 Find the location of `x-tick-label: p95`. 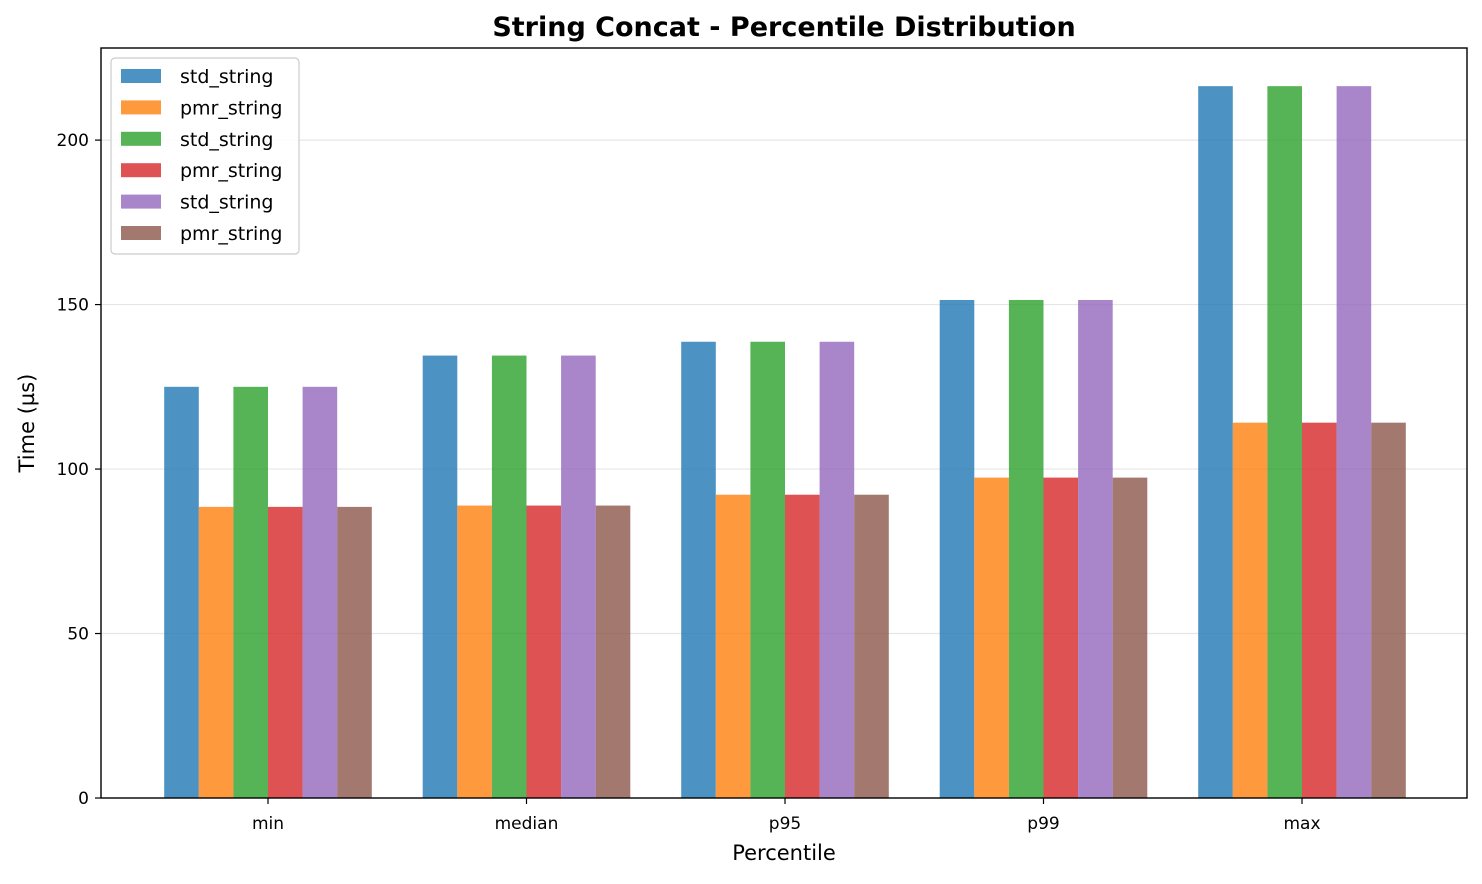

x-tick-label: p95 is located at coordinates (785, 824).